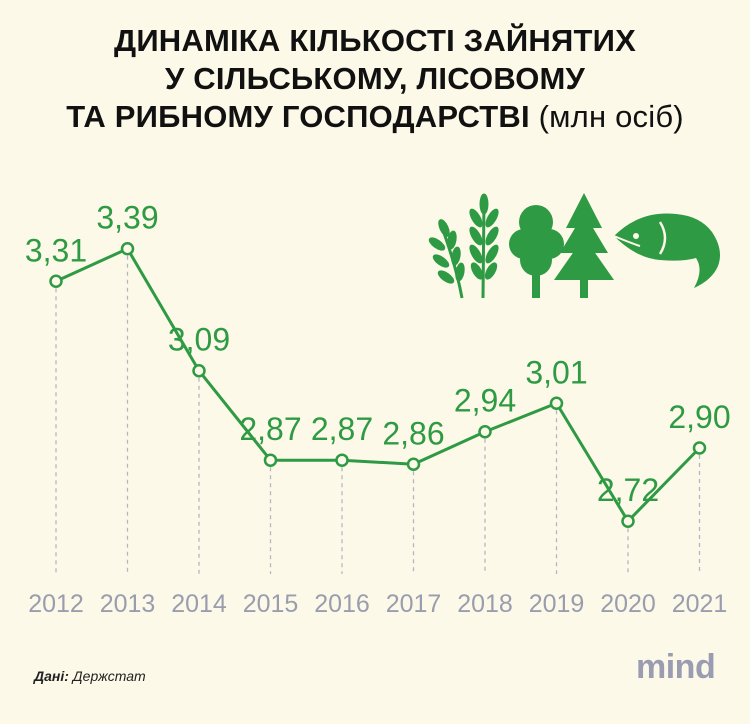  Describe the element at coordinates (127, 218) in the screenshot. I see `data-label: 3,39` at that location.